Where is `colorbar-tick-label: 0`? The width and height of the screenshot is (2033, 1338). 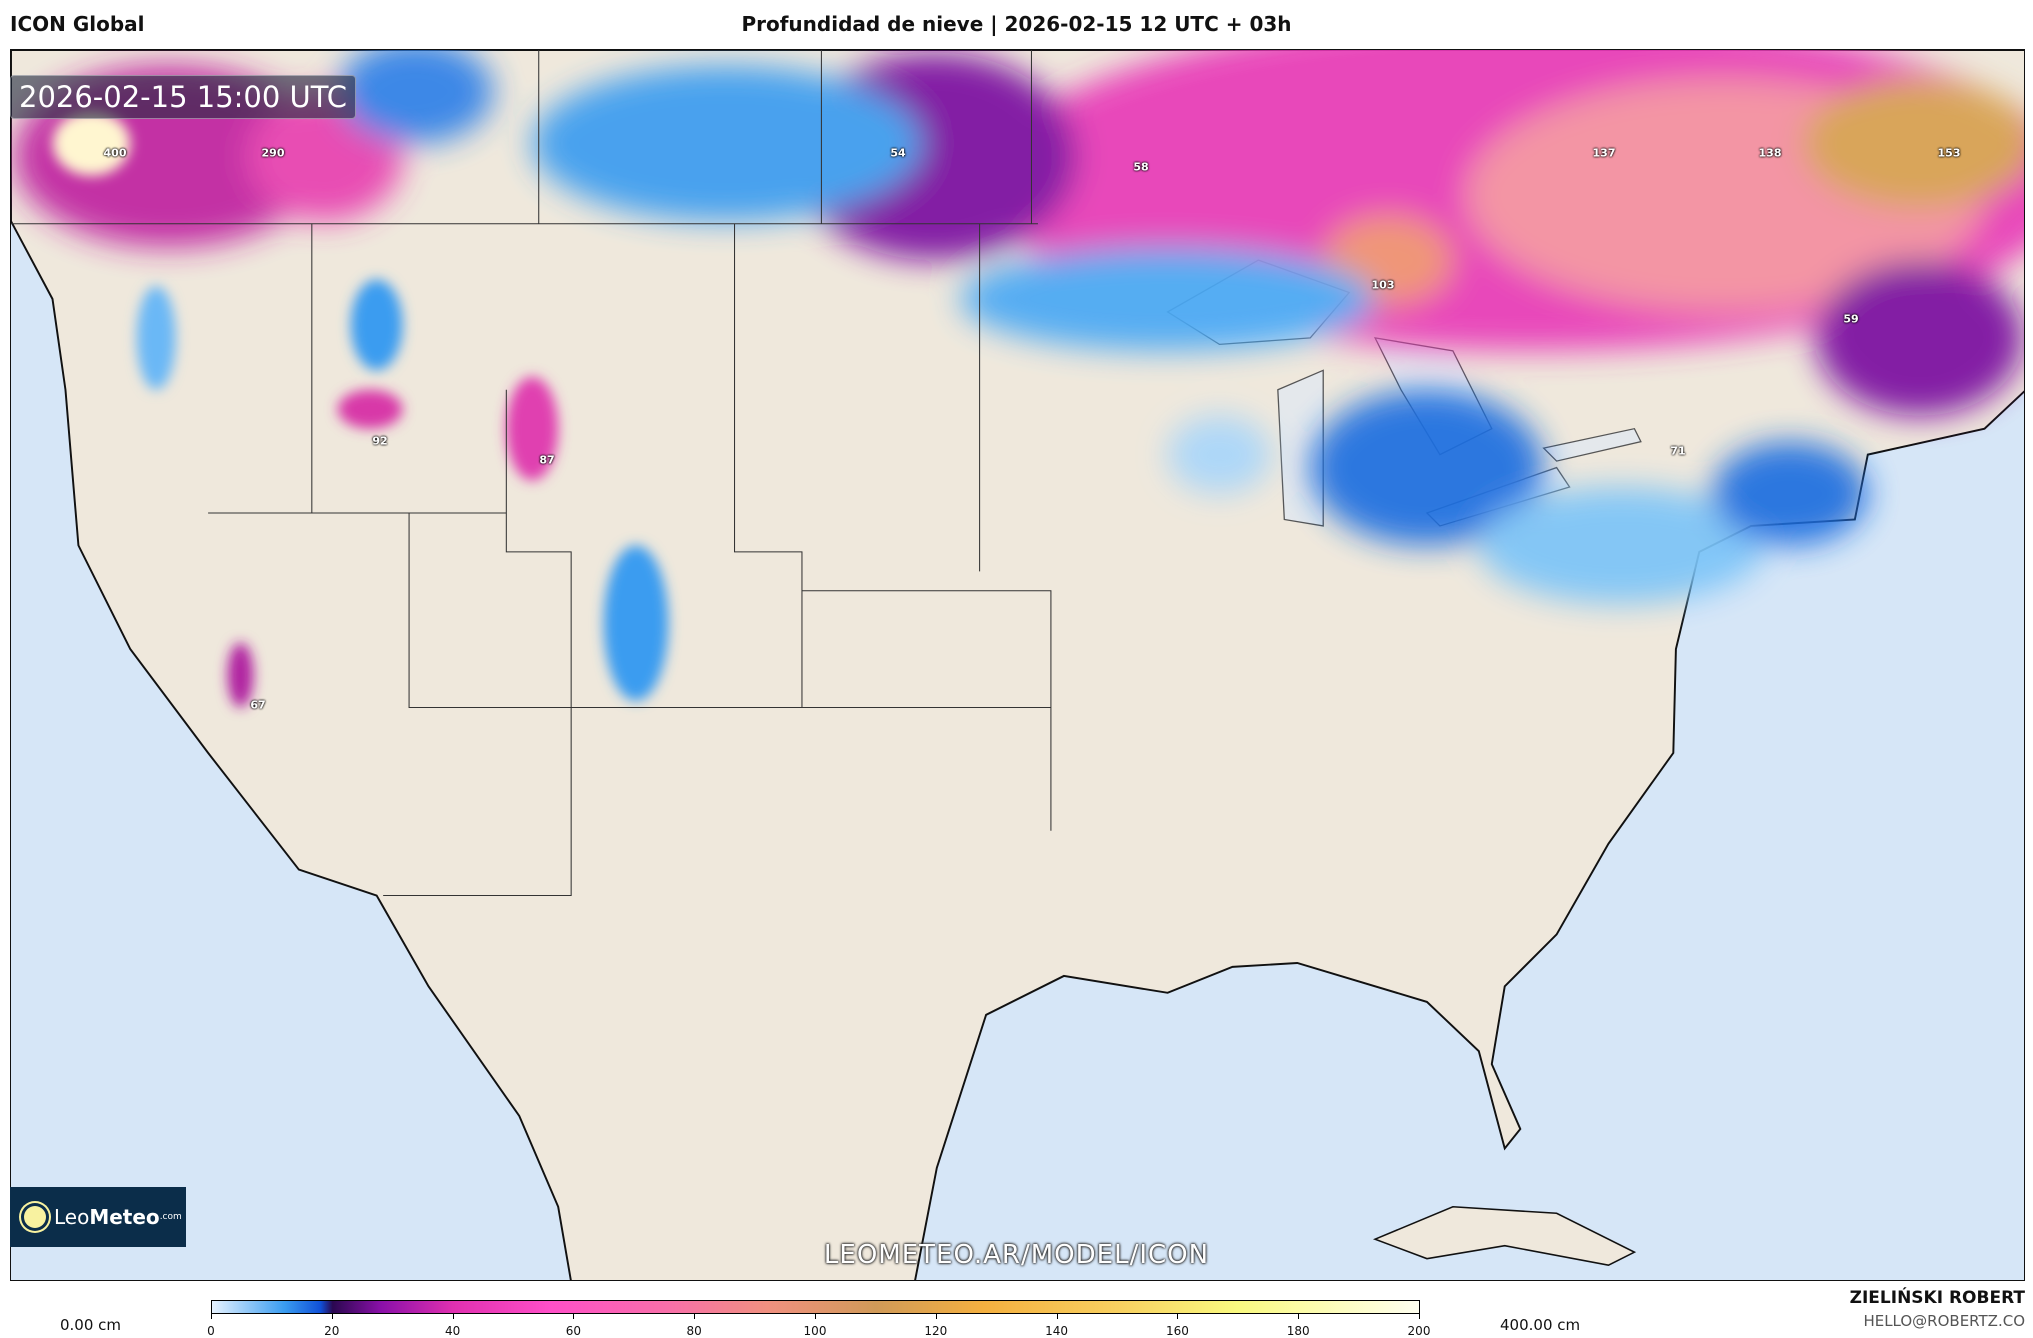
colorbar-tick-label: 0 is located at coordinates (211, 1331).